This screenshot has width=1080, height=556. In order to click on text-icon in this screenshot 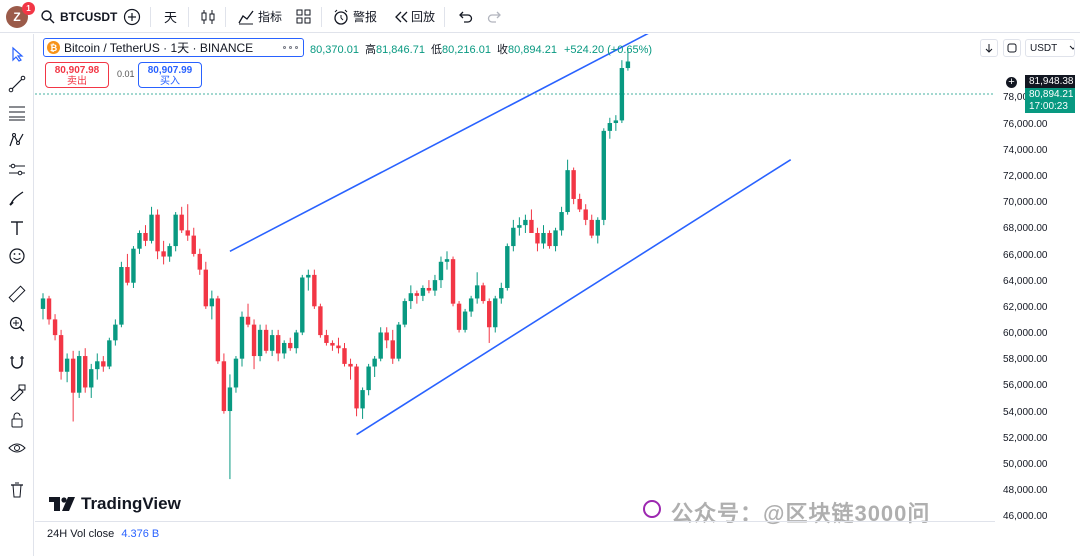, I will do `click(17, 228)`.